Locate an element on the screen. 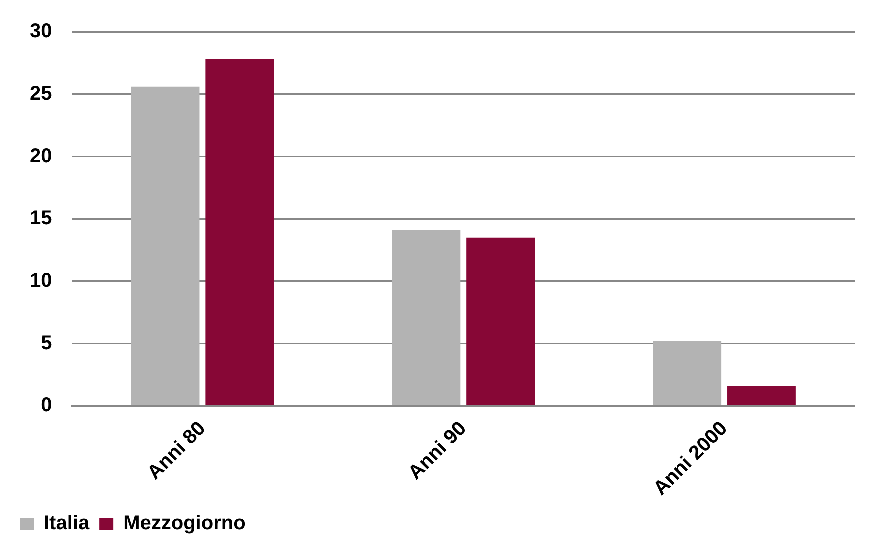  y-tick-label: 25 is located at coordinates (41, 93).